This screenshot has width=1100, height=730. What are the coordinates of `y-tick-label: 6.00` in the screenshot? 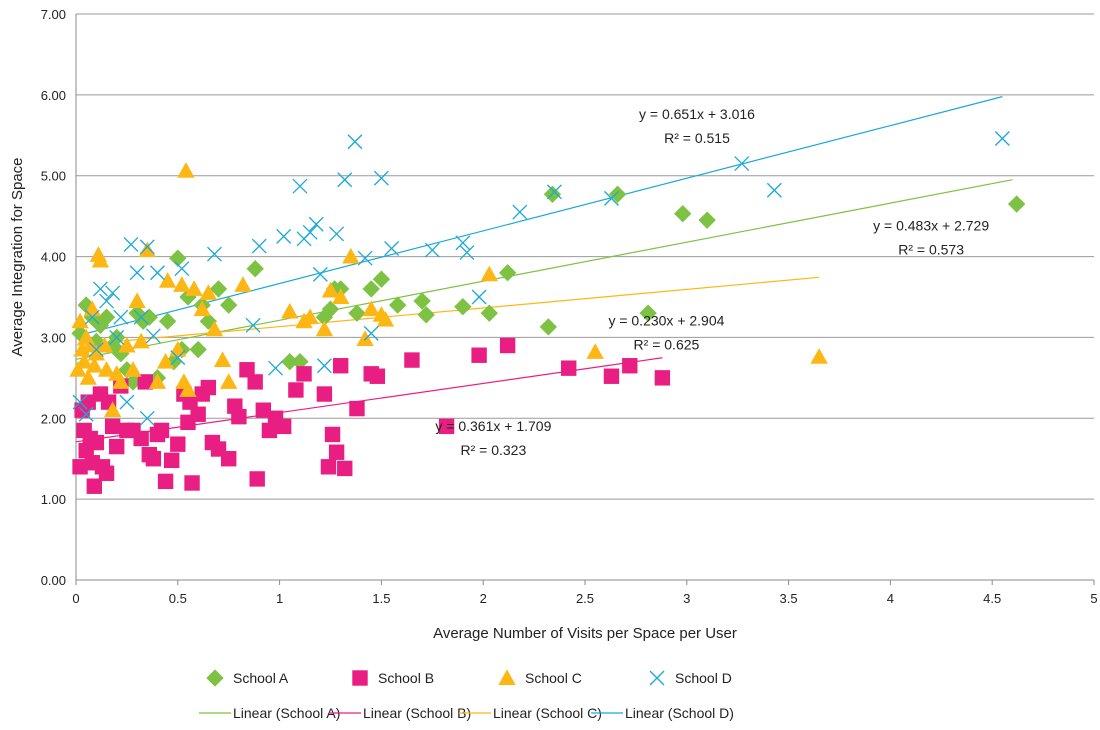 It's located at (53, 95).